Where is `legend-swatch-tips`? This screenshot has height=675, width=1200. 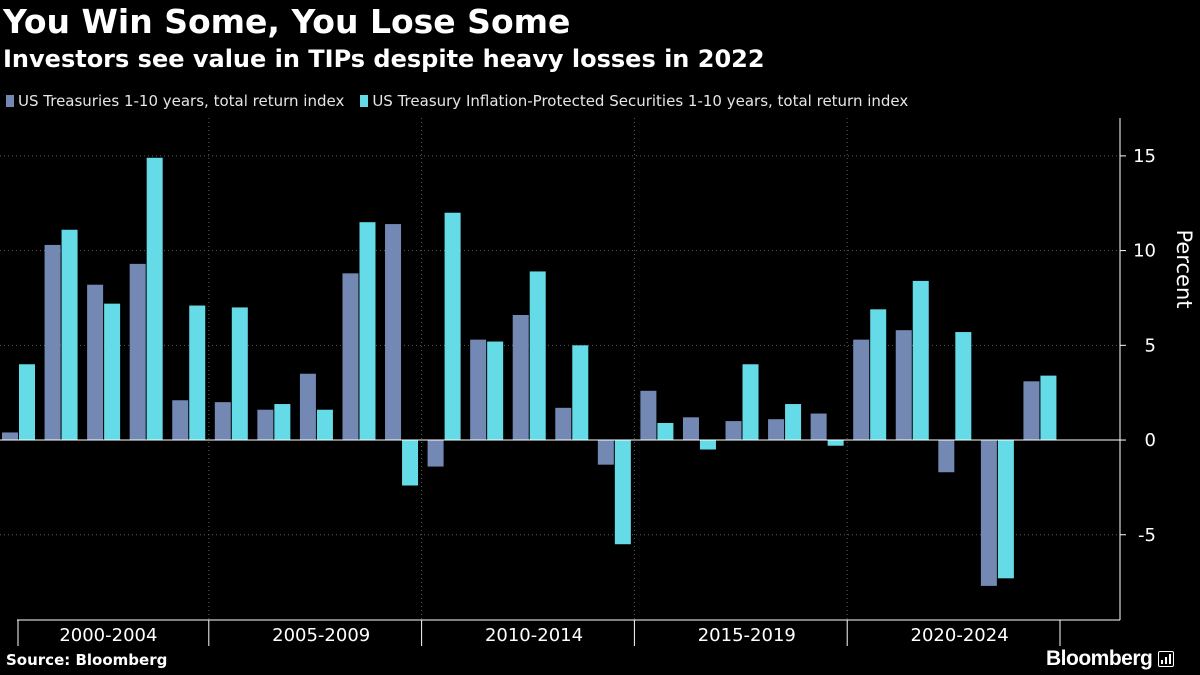
legend-swatch-tips is located at coordinates (364, 101).